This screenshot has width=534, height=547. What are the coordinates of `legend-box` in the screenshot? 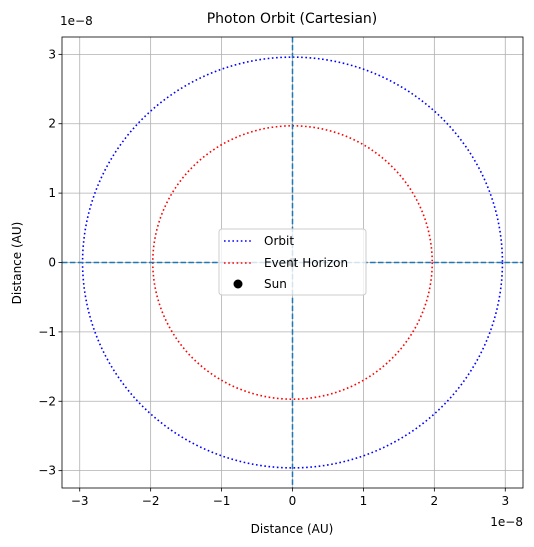 It's located at (292, 262).